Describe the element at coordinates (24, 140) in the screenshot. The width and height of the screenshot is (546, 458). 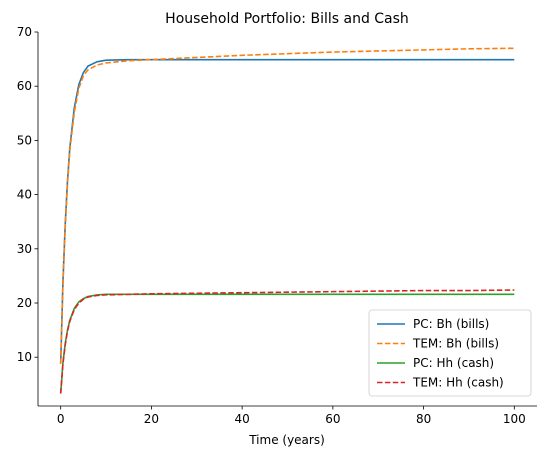
I see `y-tick-label: 50` at that location.